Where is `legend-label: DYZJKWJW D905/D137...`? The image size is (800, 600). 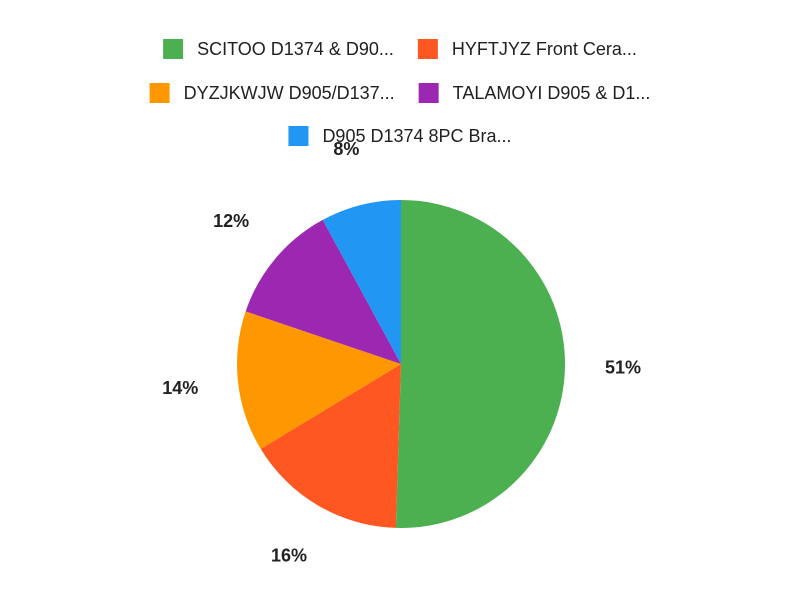
legend-label: DYZJKWJW D905/D137... is located at coordinates (289, 93).